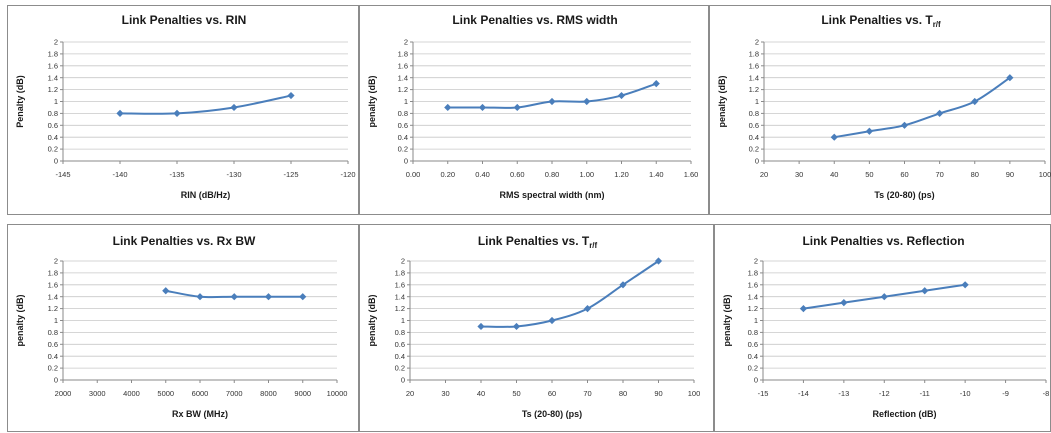 The height and width of the screenshot is (433, 1051). I want to click on x-tick-label: 90, so click(1010, 174).